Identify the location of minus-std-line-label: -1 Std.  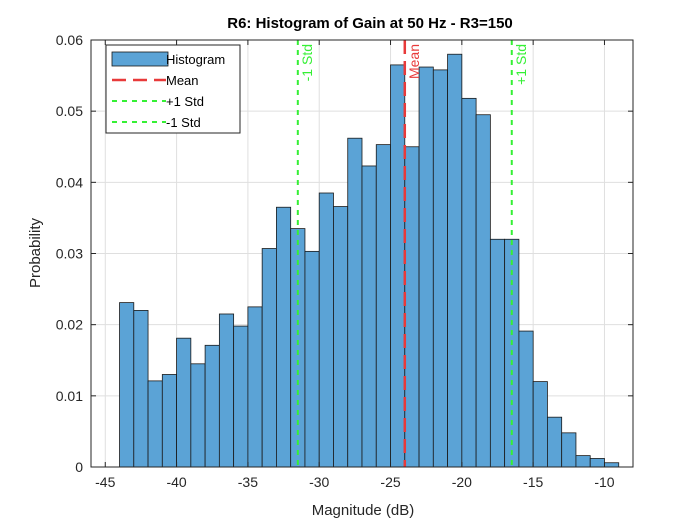
(307, 62).